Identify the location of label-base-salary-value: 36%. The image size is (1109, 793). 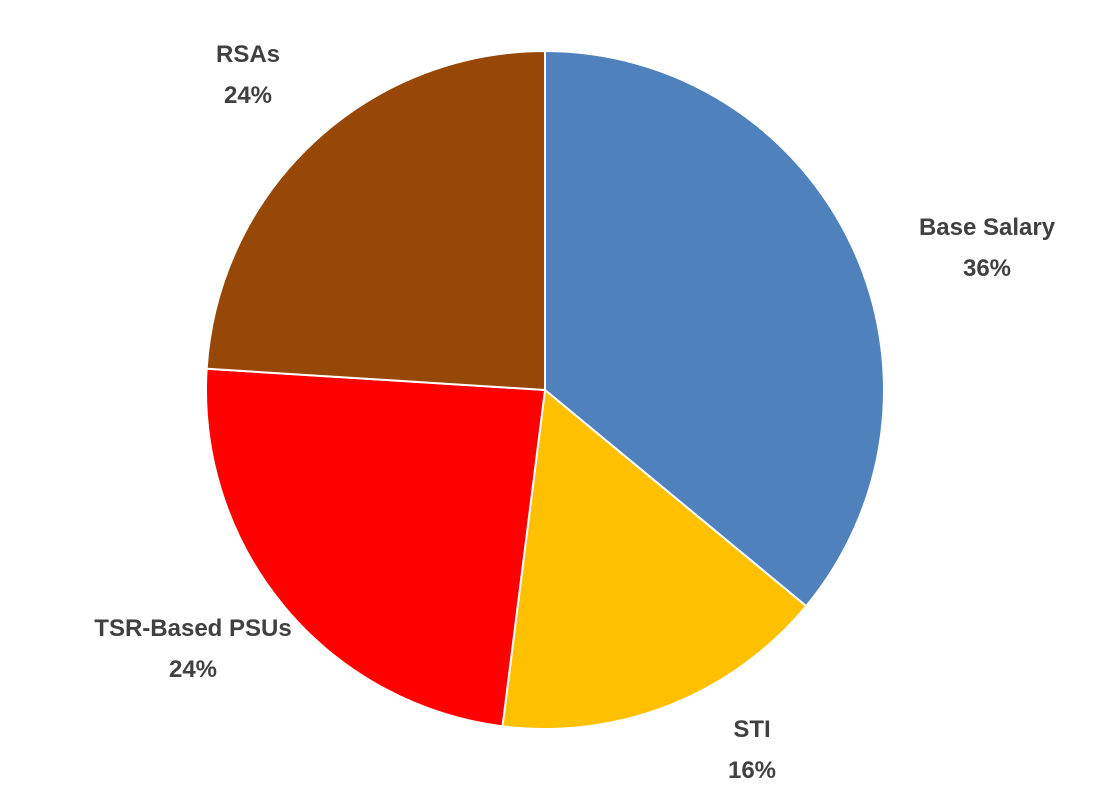
(987, 268).